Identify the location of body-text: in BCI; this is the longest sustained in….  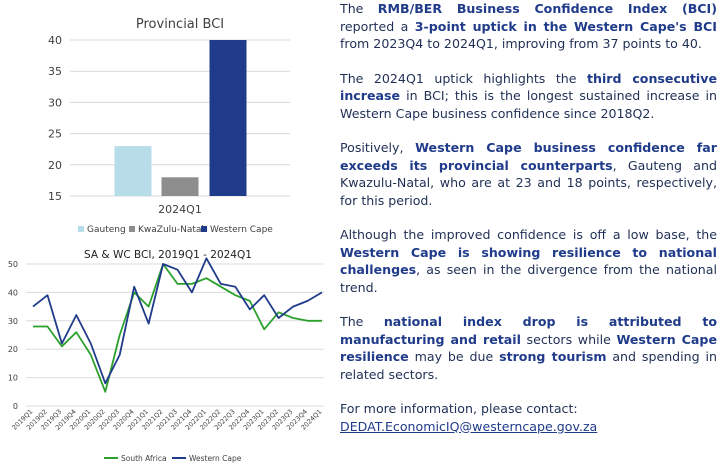
(528, 104).